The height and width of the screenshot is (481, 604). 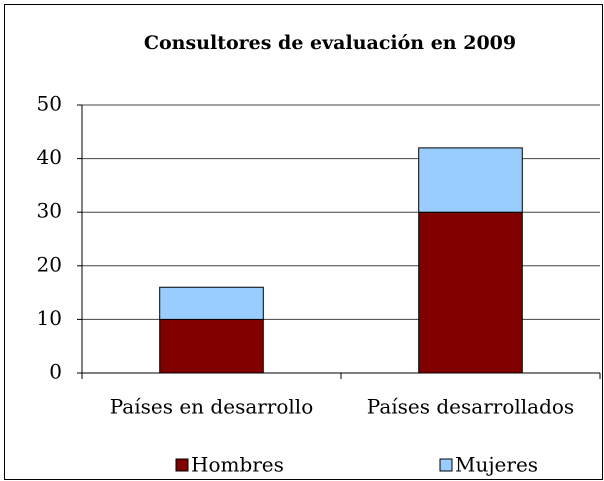 I want to click on y-tick-label: 30, so click(x=49, y=211).